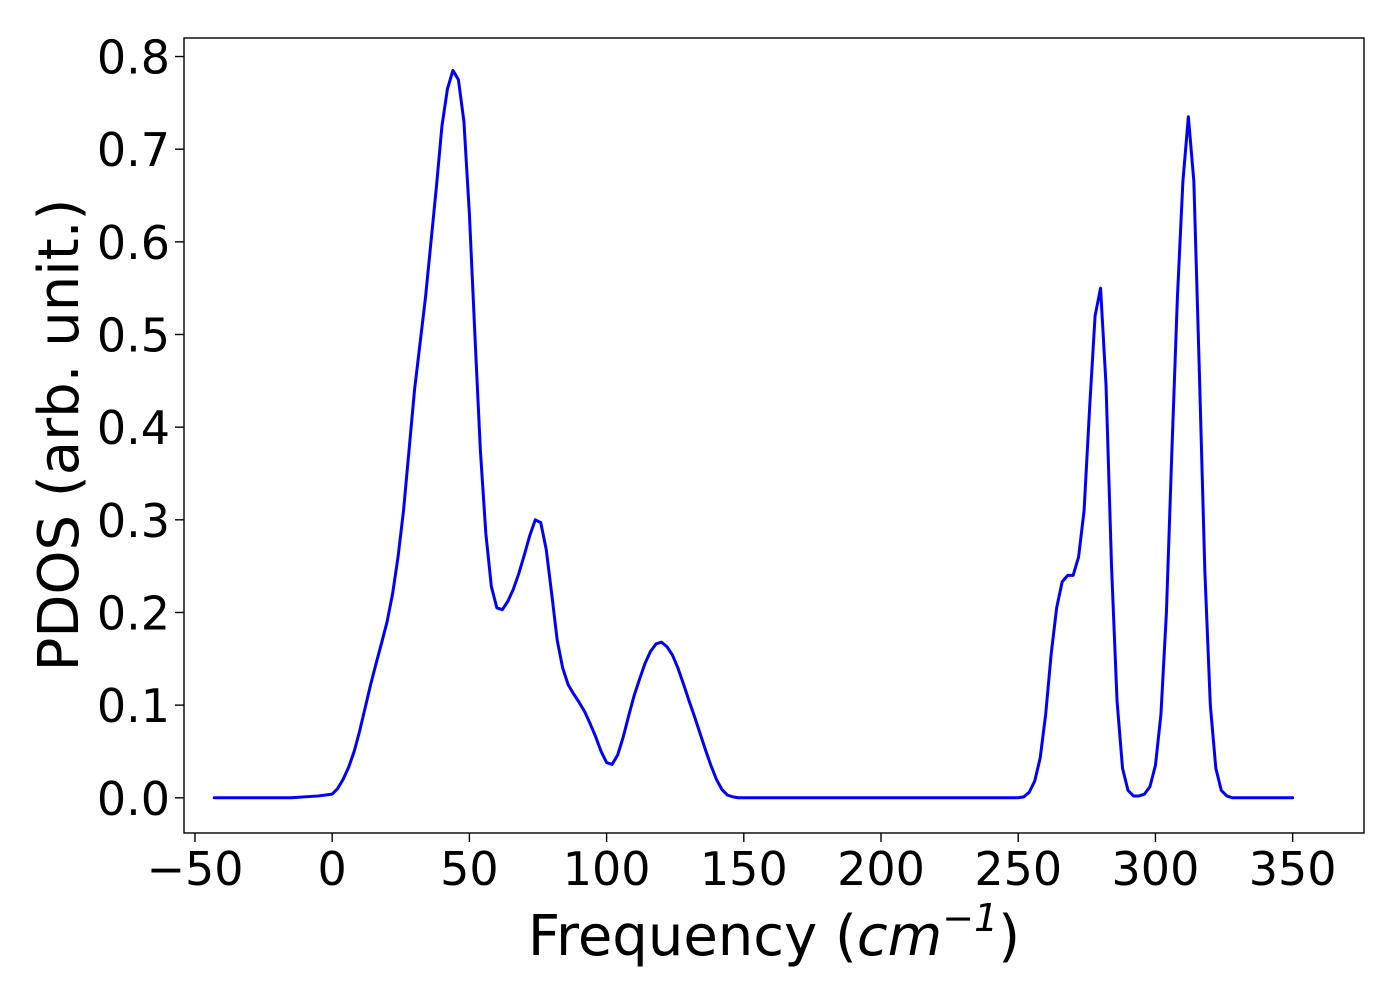 This screenshot has width=1400, height=1000. Describe the element at coordinates (899, 936) in the screenshot. I see `x-axis-label-unit: cm` at that location.